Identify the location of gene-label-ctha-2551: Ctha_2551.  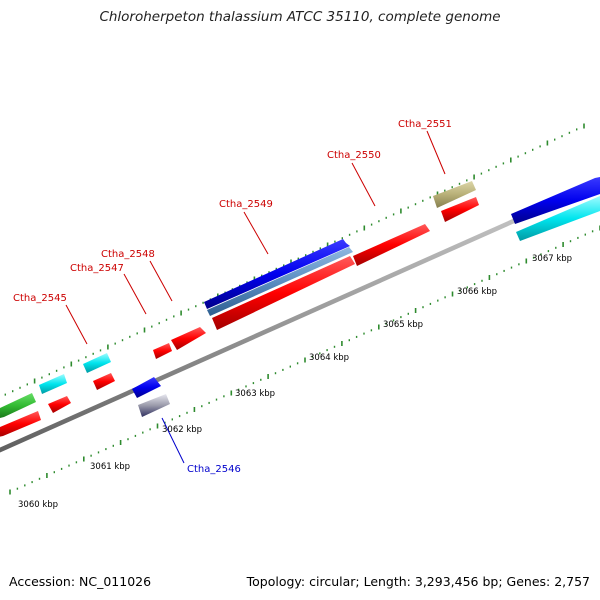
(425, 124).